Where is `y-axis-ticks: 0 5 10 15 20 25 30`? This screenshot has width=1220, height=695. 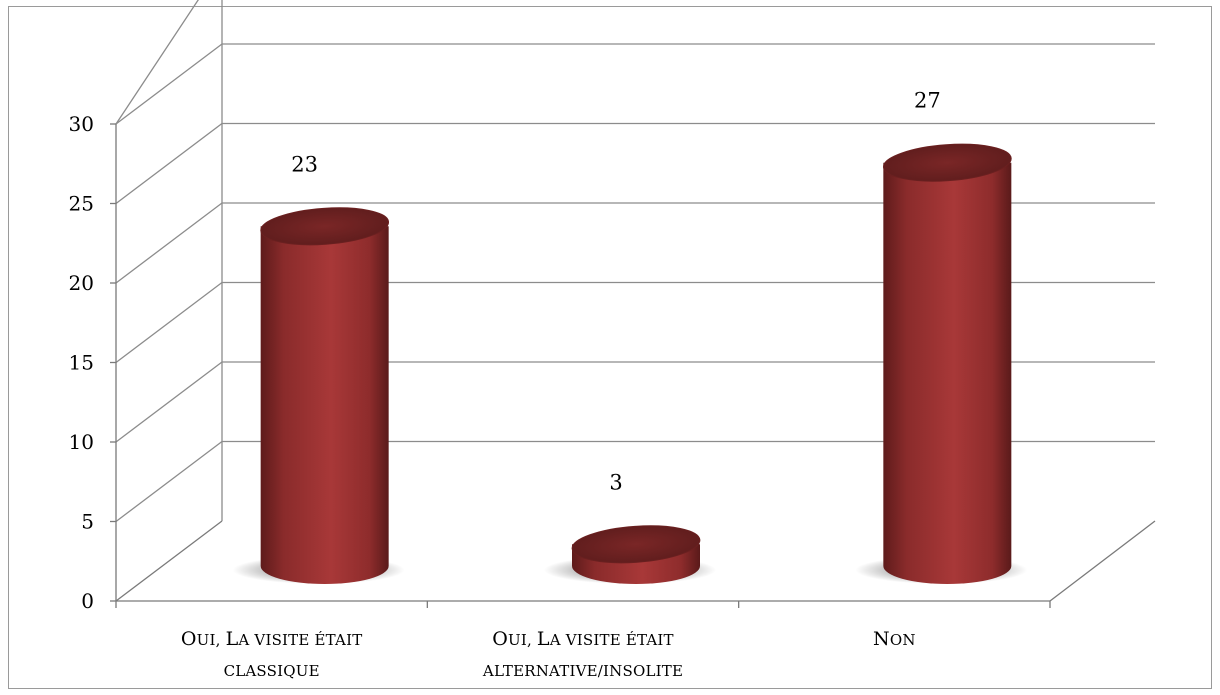
y-axis-ticks: 0 5 10 15 20 25 30 is located at coordinates (81, 362).